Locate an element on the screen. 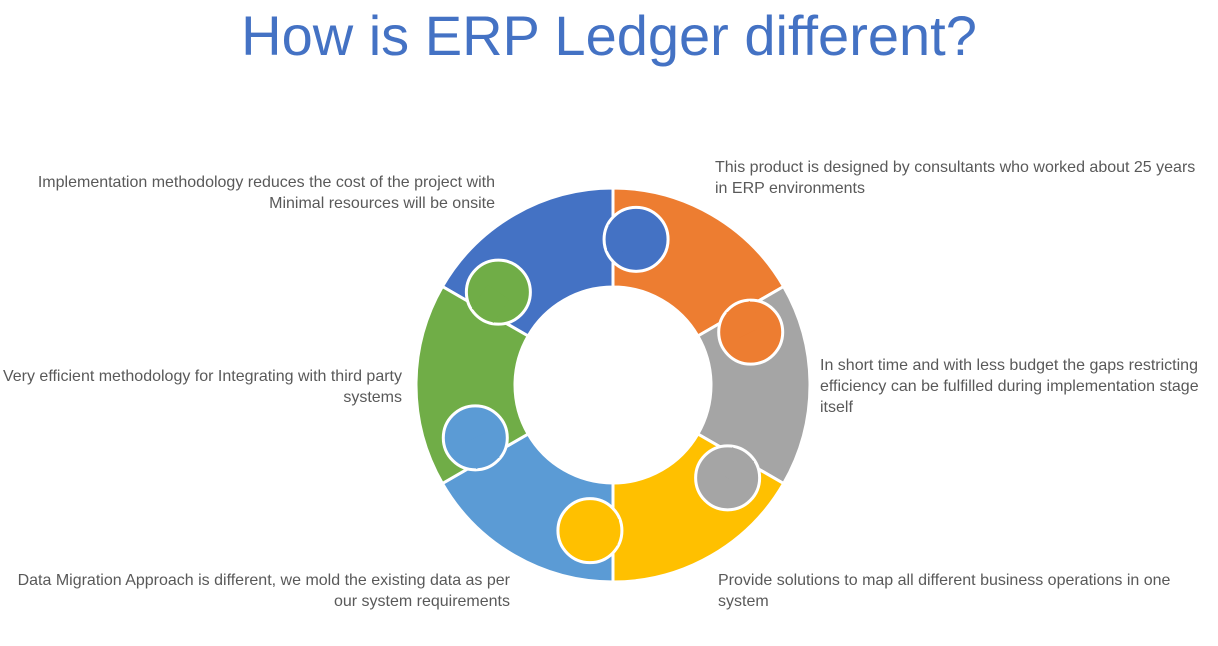  puzzle-knob-joint-right is located at coordinates (735, 466).